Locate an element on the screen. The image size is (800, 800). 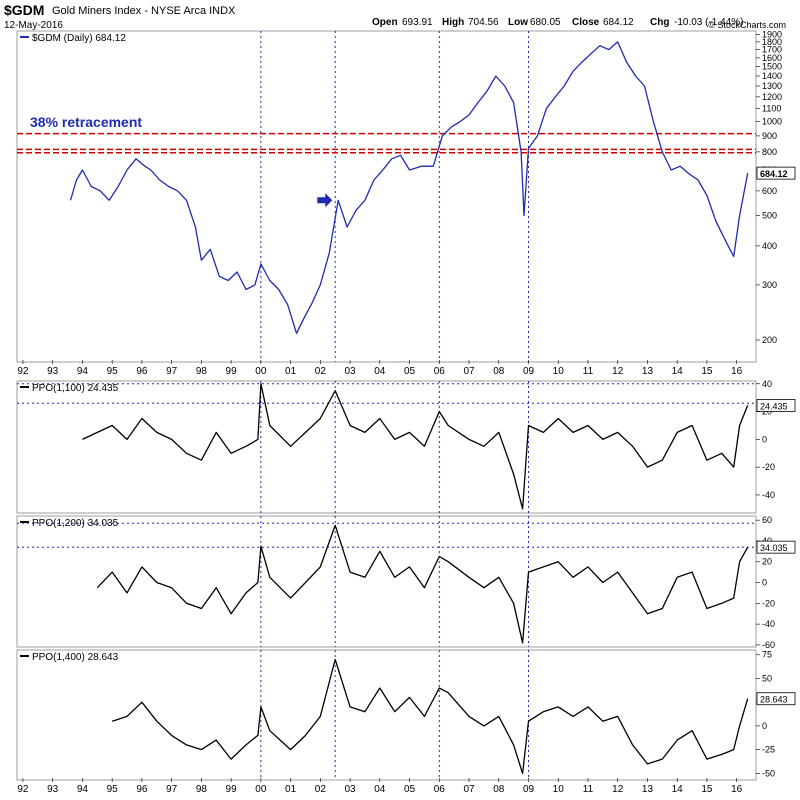
x-tick-label: 08 is located at coordinates (499, 789).